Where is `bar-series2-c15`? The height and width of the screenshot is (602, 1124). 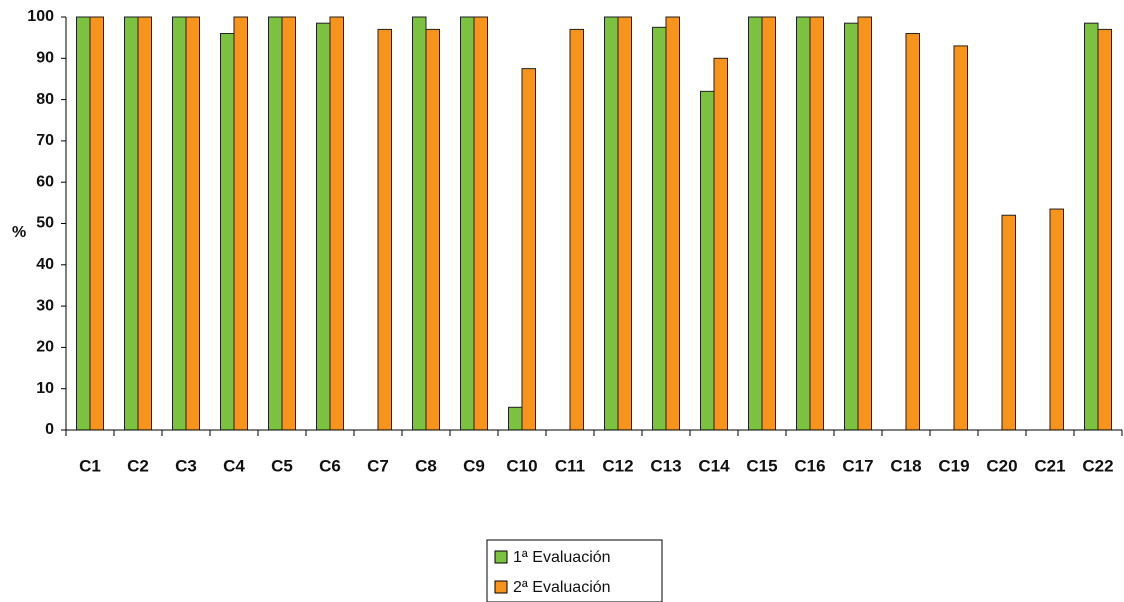 bar-series2-c15 is located at coordinates (768, 223).